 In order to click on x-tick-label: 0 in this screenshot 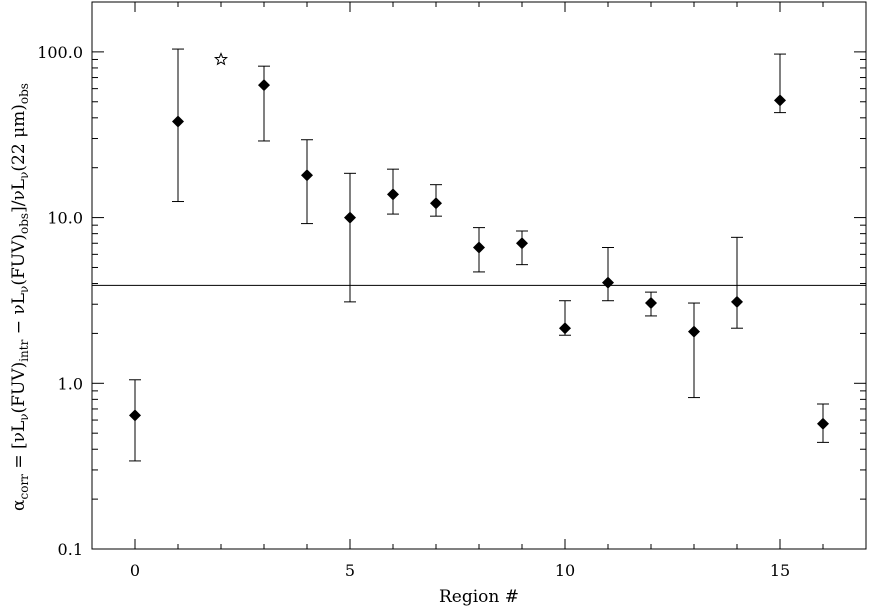, I will do `click(135, 570)`.